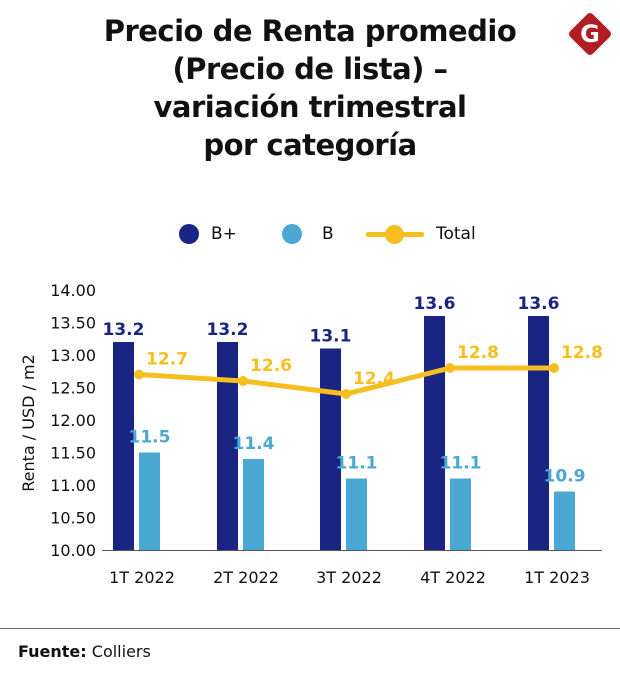 The width and height of the screenshot is (620, 686). What do you see at coordinates (453, 577) in the screenshot?
I see `x-tick-label: 4T 2022` at bounding box center [453, 577].